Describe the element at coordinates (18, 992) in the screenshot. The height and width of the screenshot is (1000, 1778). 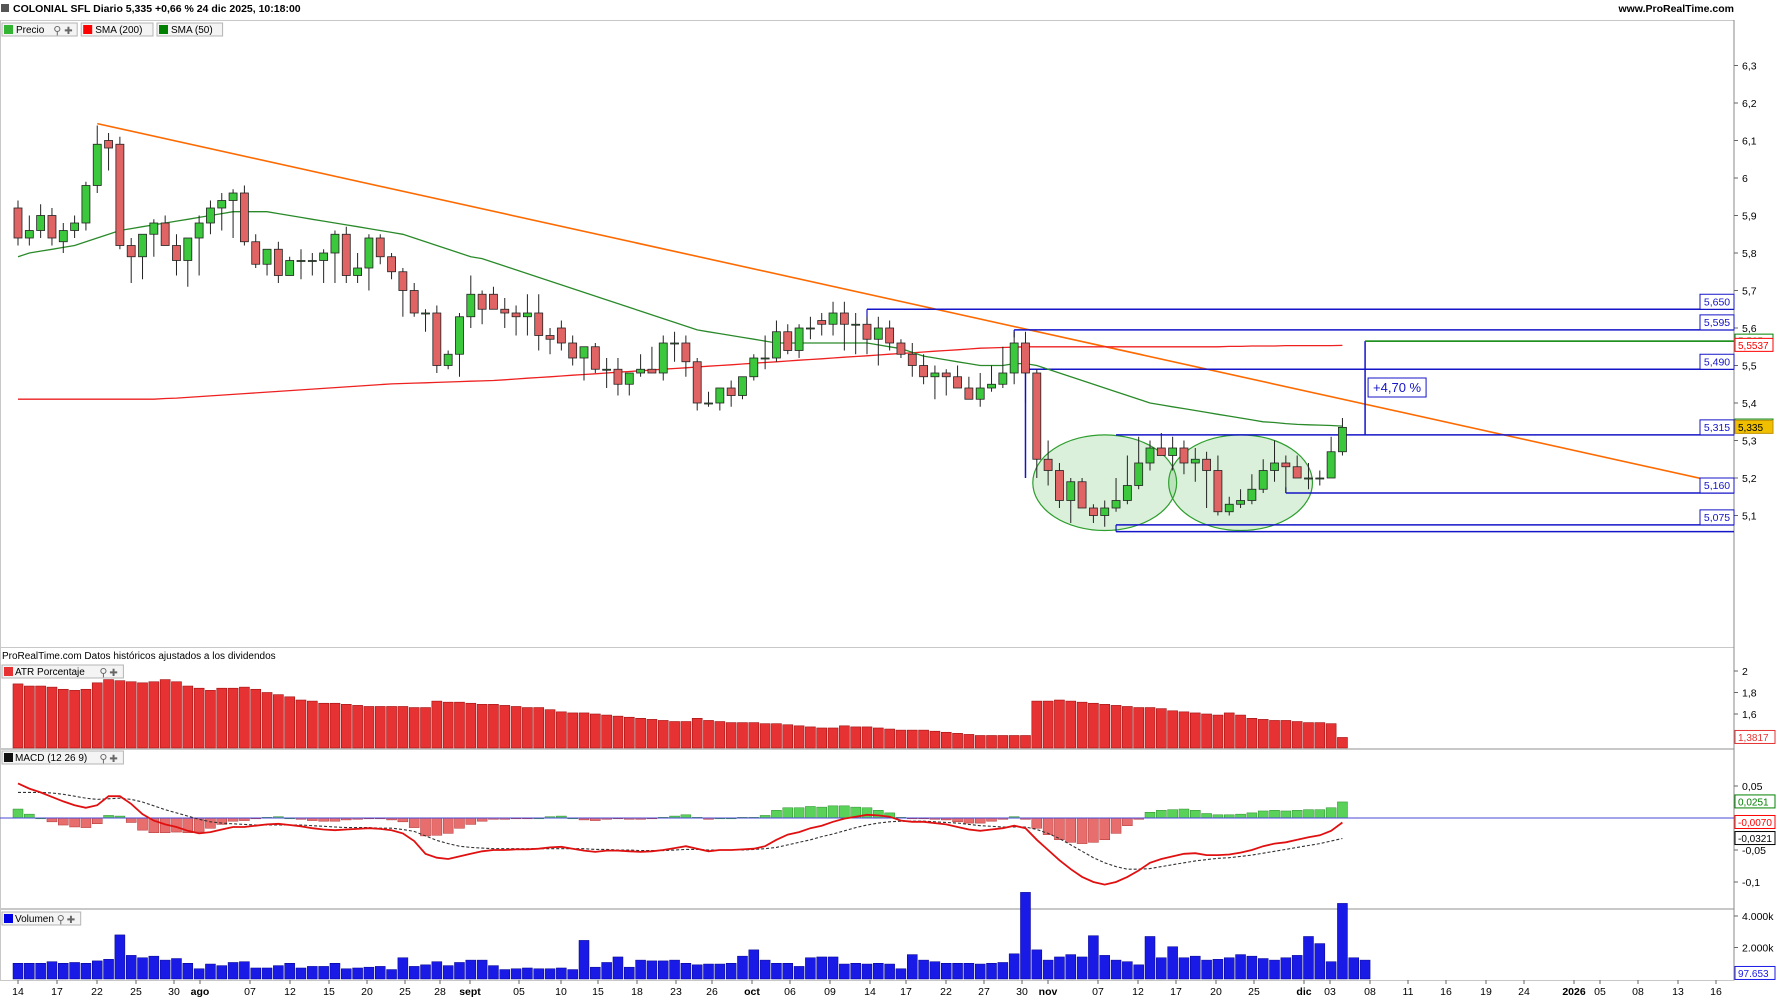
I see `x-tick-label: 14` at that location.